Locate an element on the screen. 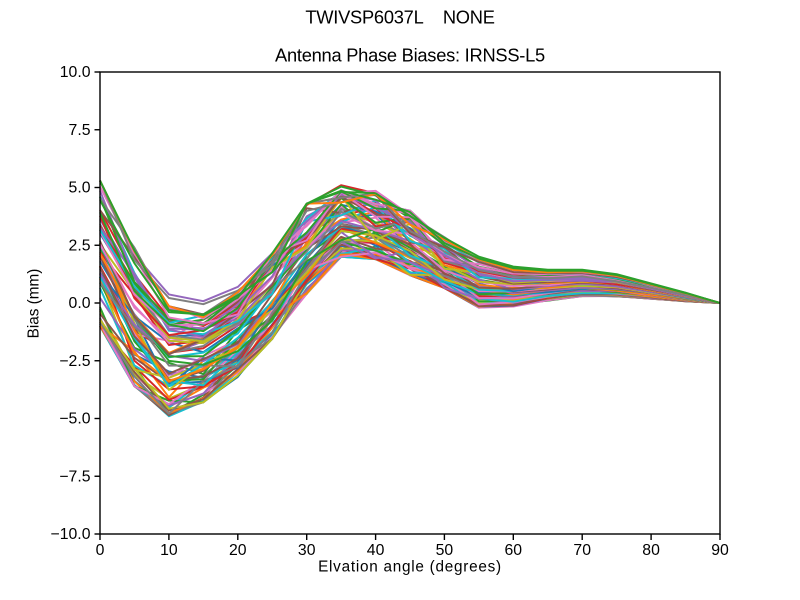 The width and height of the screenshot is (800, 600). svg-text: 20 is located at coordinates (238, 550).